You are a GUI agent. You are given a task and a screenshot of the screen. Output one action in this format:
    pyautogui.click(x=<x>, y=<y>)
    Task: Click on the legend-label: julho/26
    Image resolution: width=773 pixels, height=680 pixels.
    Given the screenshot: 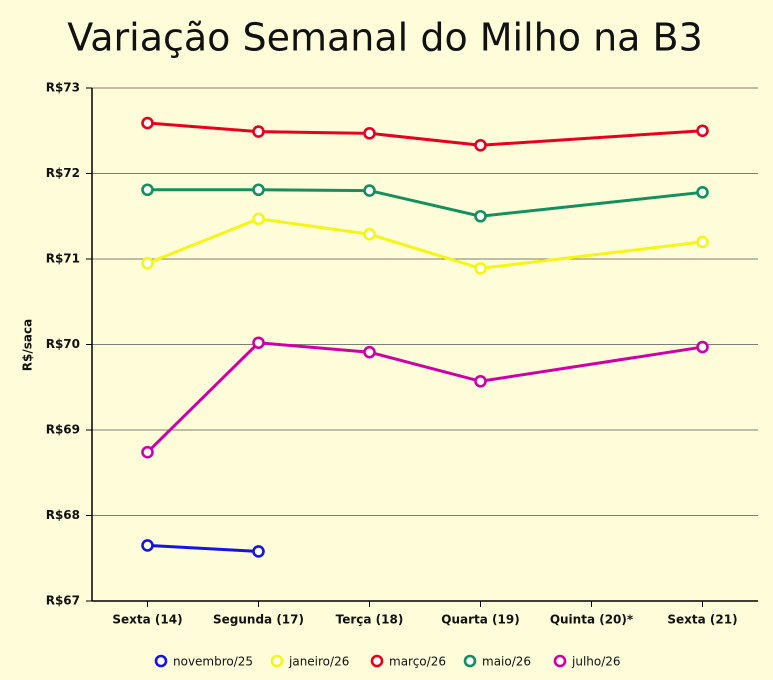 What is the action you would take?
    pyautogui.click(x=596, y=662)
    